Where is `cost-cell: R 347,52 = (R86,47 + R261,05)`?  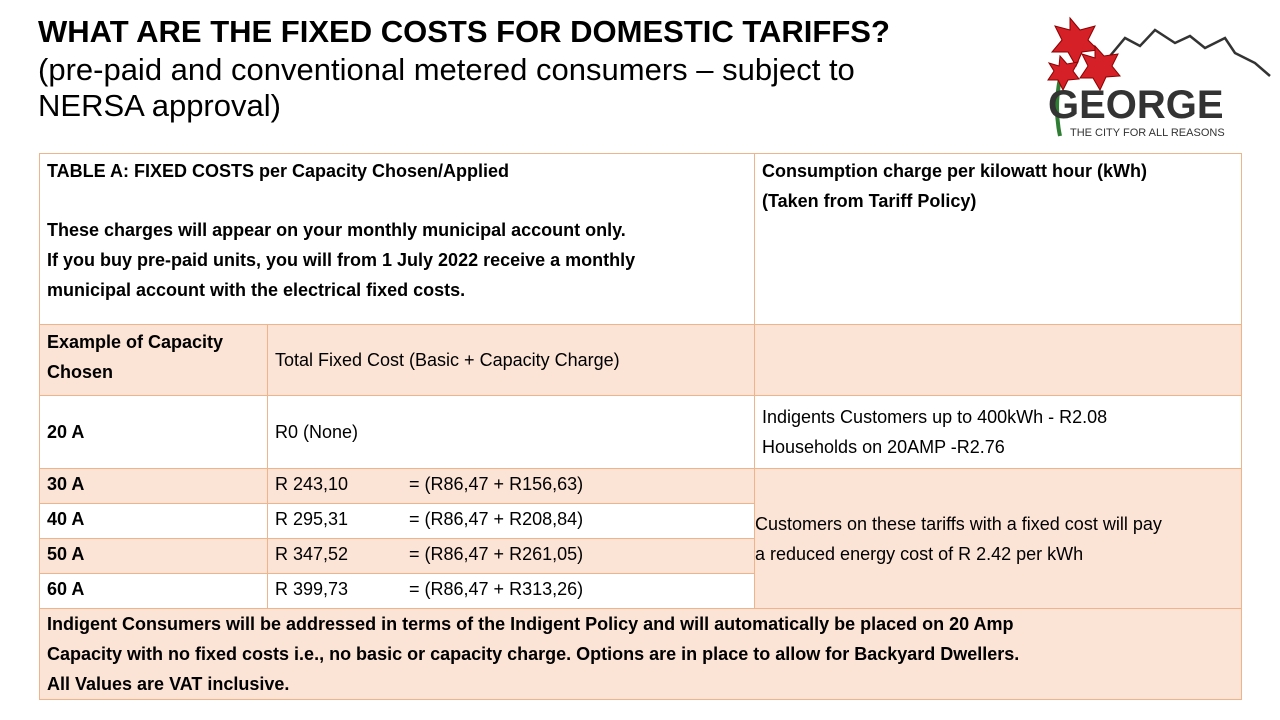 cost-cell: R 347,52 = (R86,47 + R261,05) is located at coordinates (511, 556).